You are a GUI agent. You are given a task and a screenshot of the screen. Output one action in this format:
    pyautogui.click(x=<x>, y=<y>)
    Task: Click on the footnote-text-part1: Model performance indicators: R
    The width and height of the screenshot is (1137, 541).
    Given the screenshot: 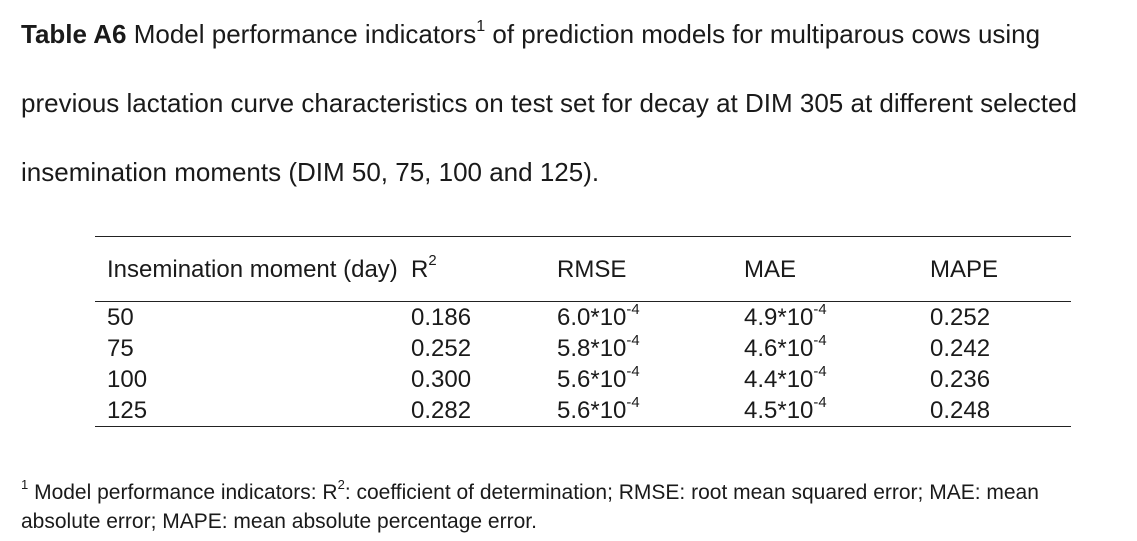 What is the action you would take?
    pyautogui.click(x=183, y=492)
    